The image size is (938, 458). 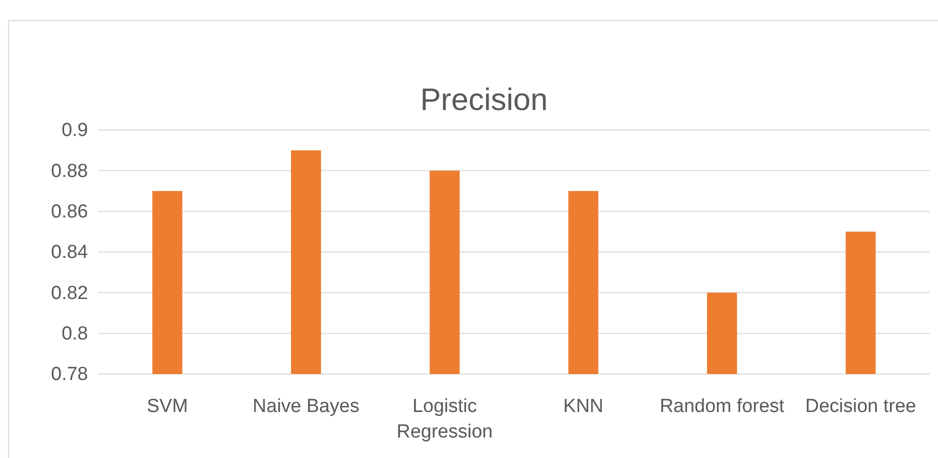 I want to click on x-tick-label: Logistic Regression, so click(x=444, y=419).